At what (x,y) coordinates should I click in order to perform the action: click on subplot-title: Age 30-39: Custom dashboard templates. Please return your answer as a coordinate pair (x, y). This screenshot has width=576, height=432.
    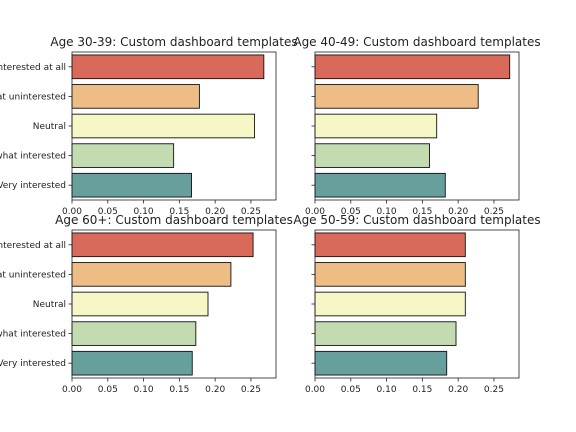
    Looking at the image, I should click on (173, 42).